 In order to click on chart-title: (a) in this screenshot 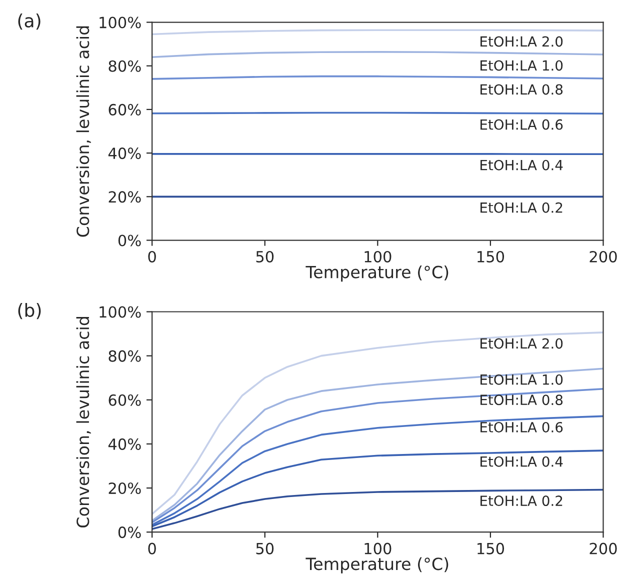, I will do `click(29, 22)`.